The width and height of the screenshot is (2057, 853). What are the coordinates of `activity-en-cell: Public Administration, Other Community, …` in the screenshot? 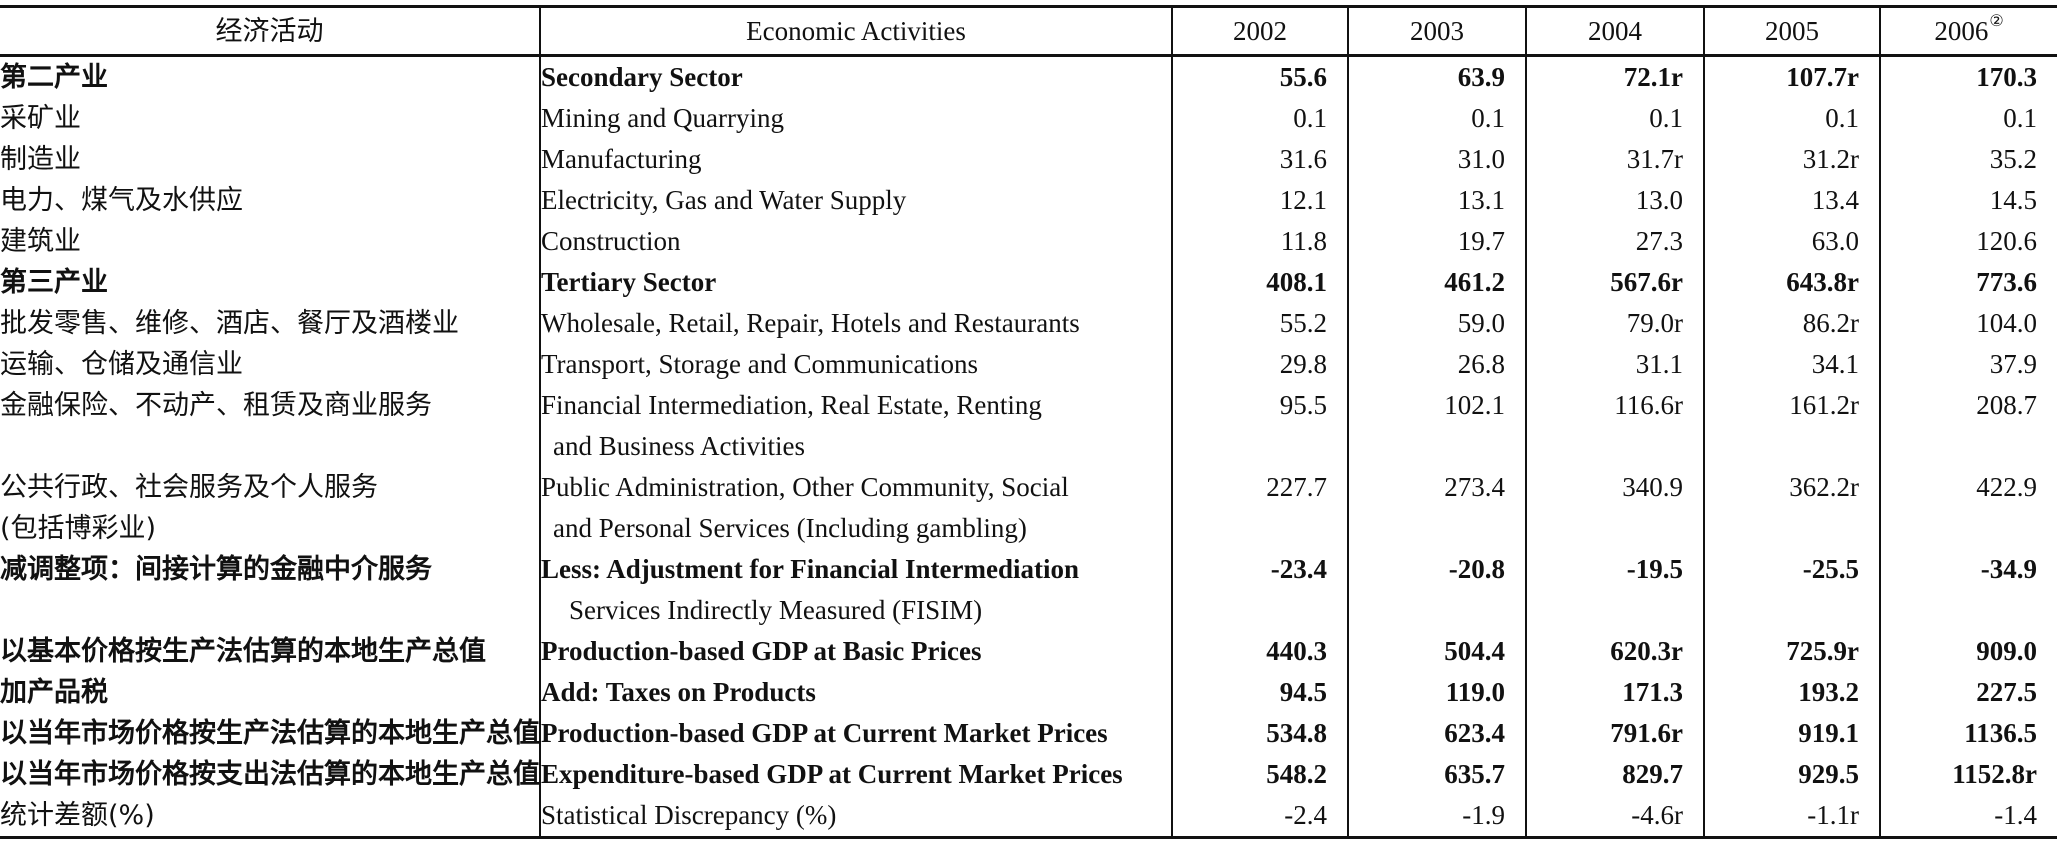 It's located at (855, 508).